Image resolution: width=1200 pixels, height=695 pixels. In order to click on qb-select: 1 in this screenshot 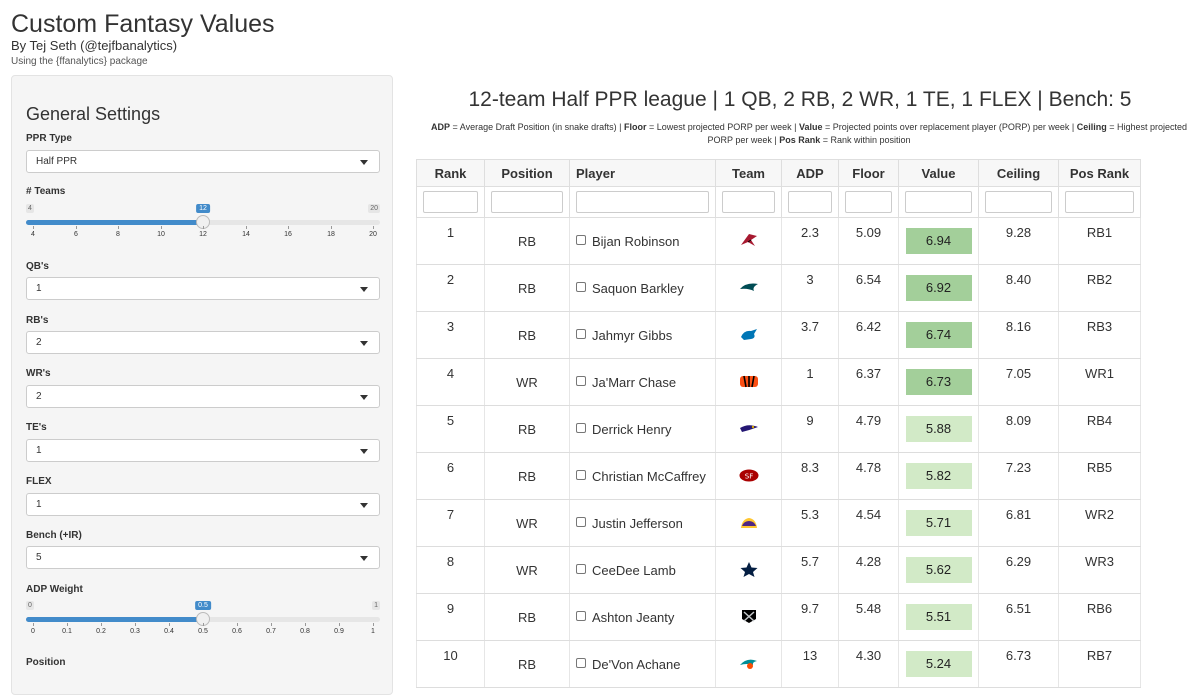, I will do `click(203, 288)`.